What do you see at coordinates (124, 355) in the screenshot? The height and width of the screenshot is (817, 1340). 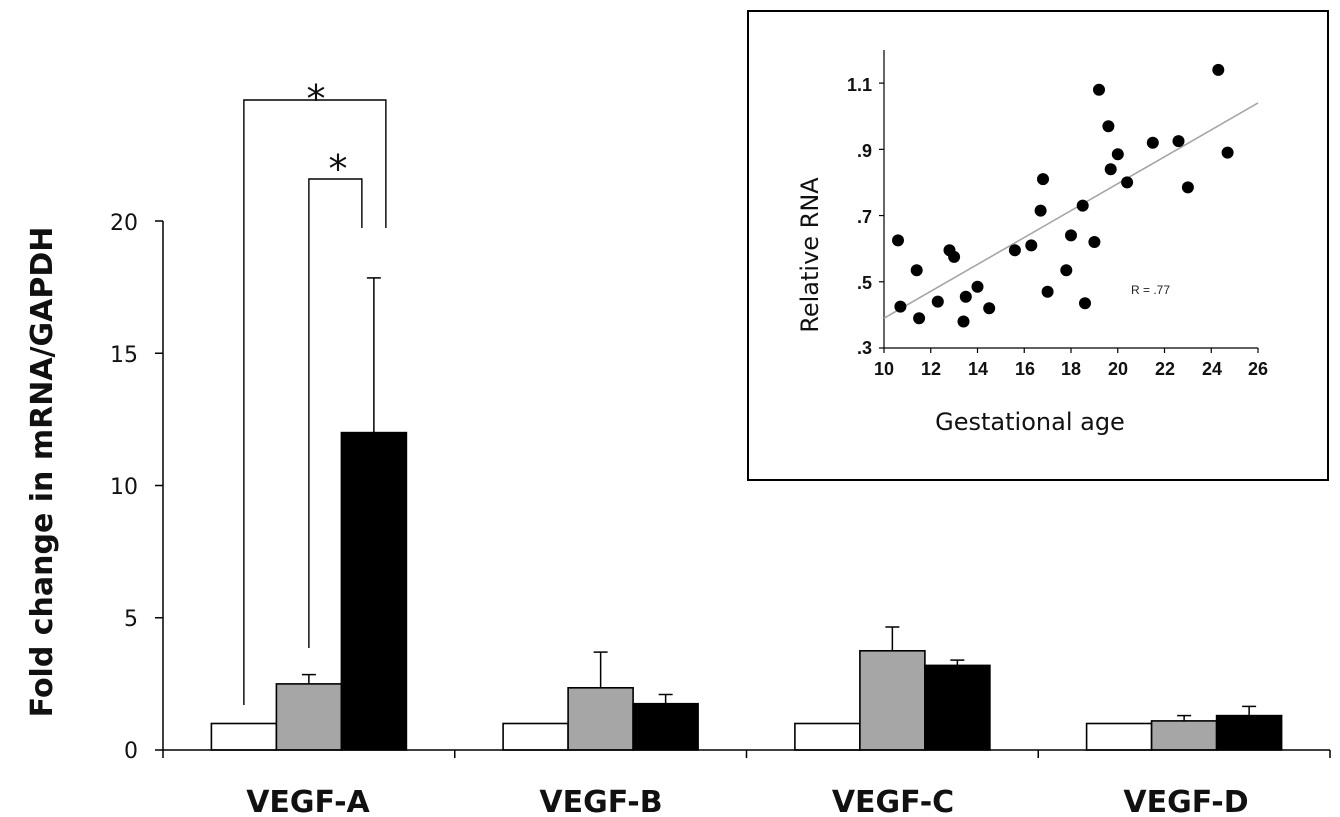 I see `y-tick-label-15: 15` at bounding box center [124, 355].